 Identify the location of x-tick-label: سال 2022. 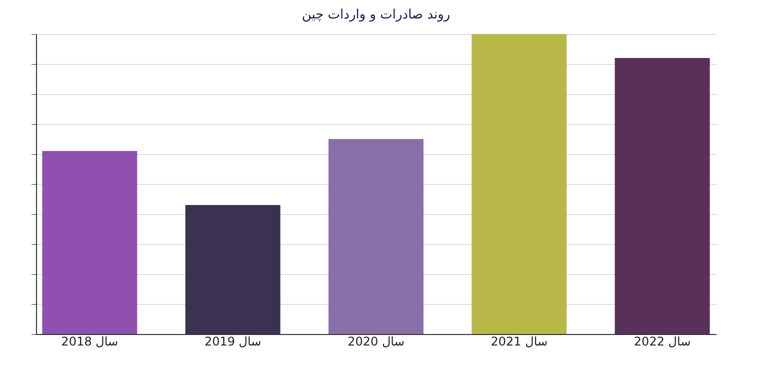
(662, 341).